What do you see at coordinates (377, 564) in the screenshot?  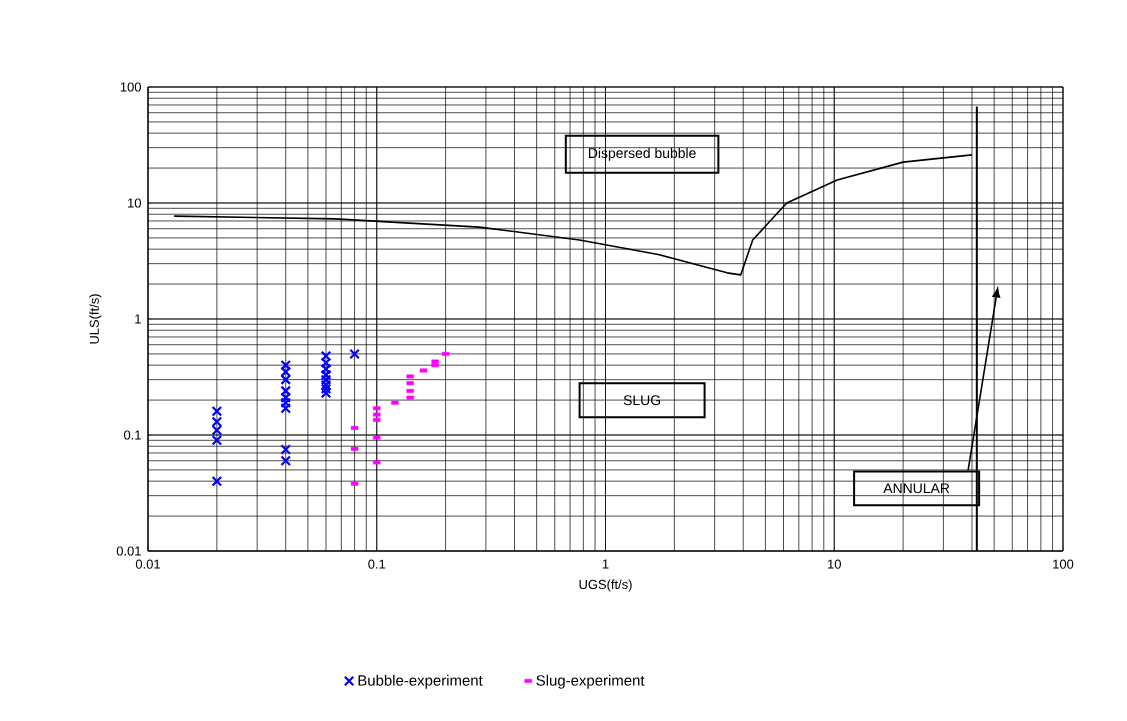 I see `x-tick-label: 0.1` at bounding box center [377, 564].